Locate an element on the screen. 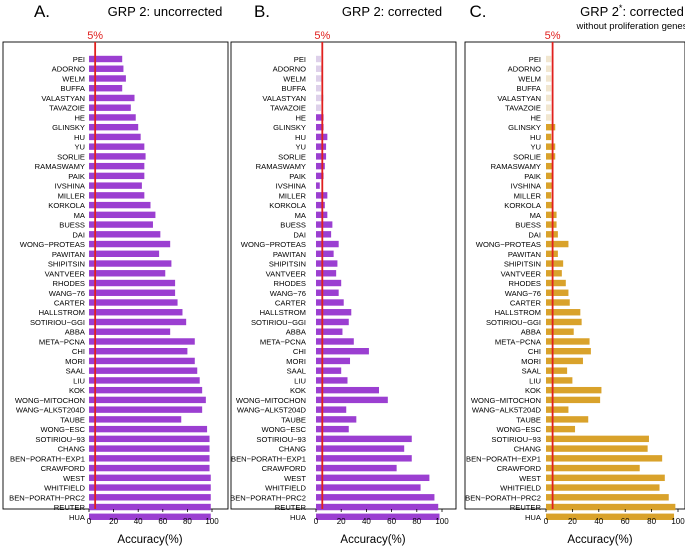 Image resolution: width=685 pixels, height=548 pixels. category-label: HE is located at coordinates (79, 117).